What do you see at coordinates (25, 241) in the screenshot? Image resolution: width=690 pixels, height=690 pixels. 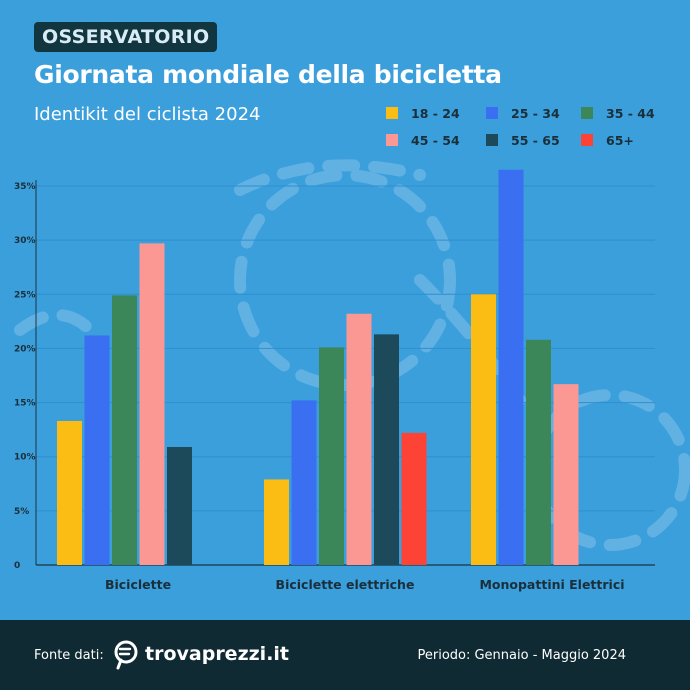 I see `y-tick-label: 30%` at bounding box center [25, 241].